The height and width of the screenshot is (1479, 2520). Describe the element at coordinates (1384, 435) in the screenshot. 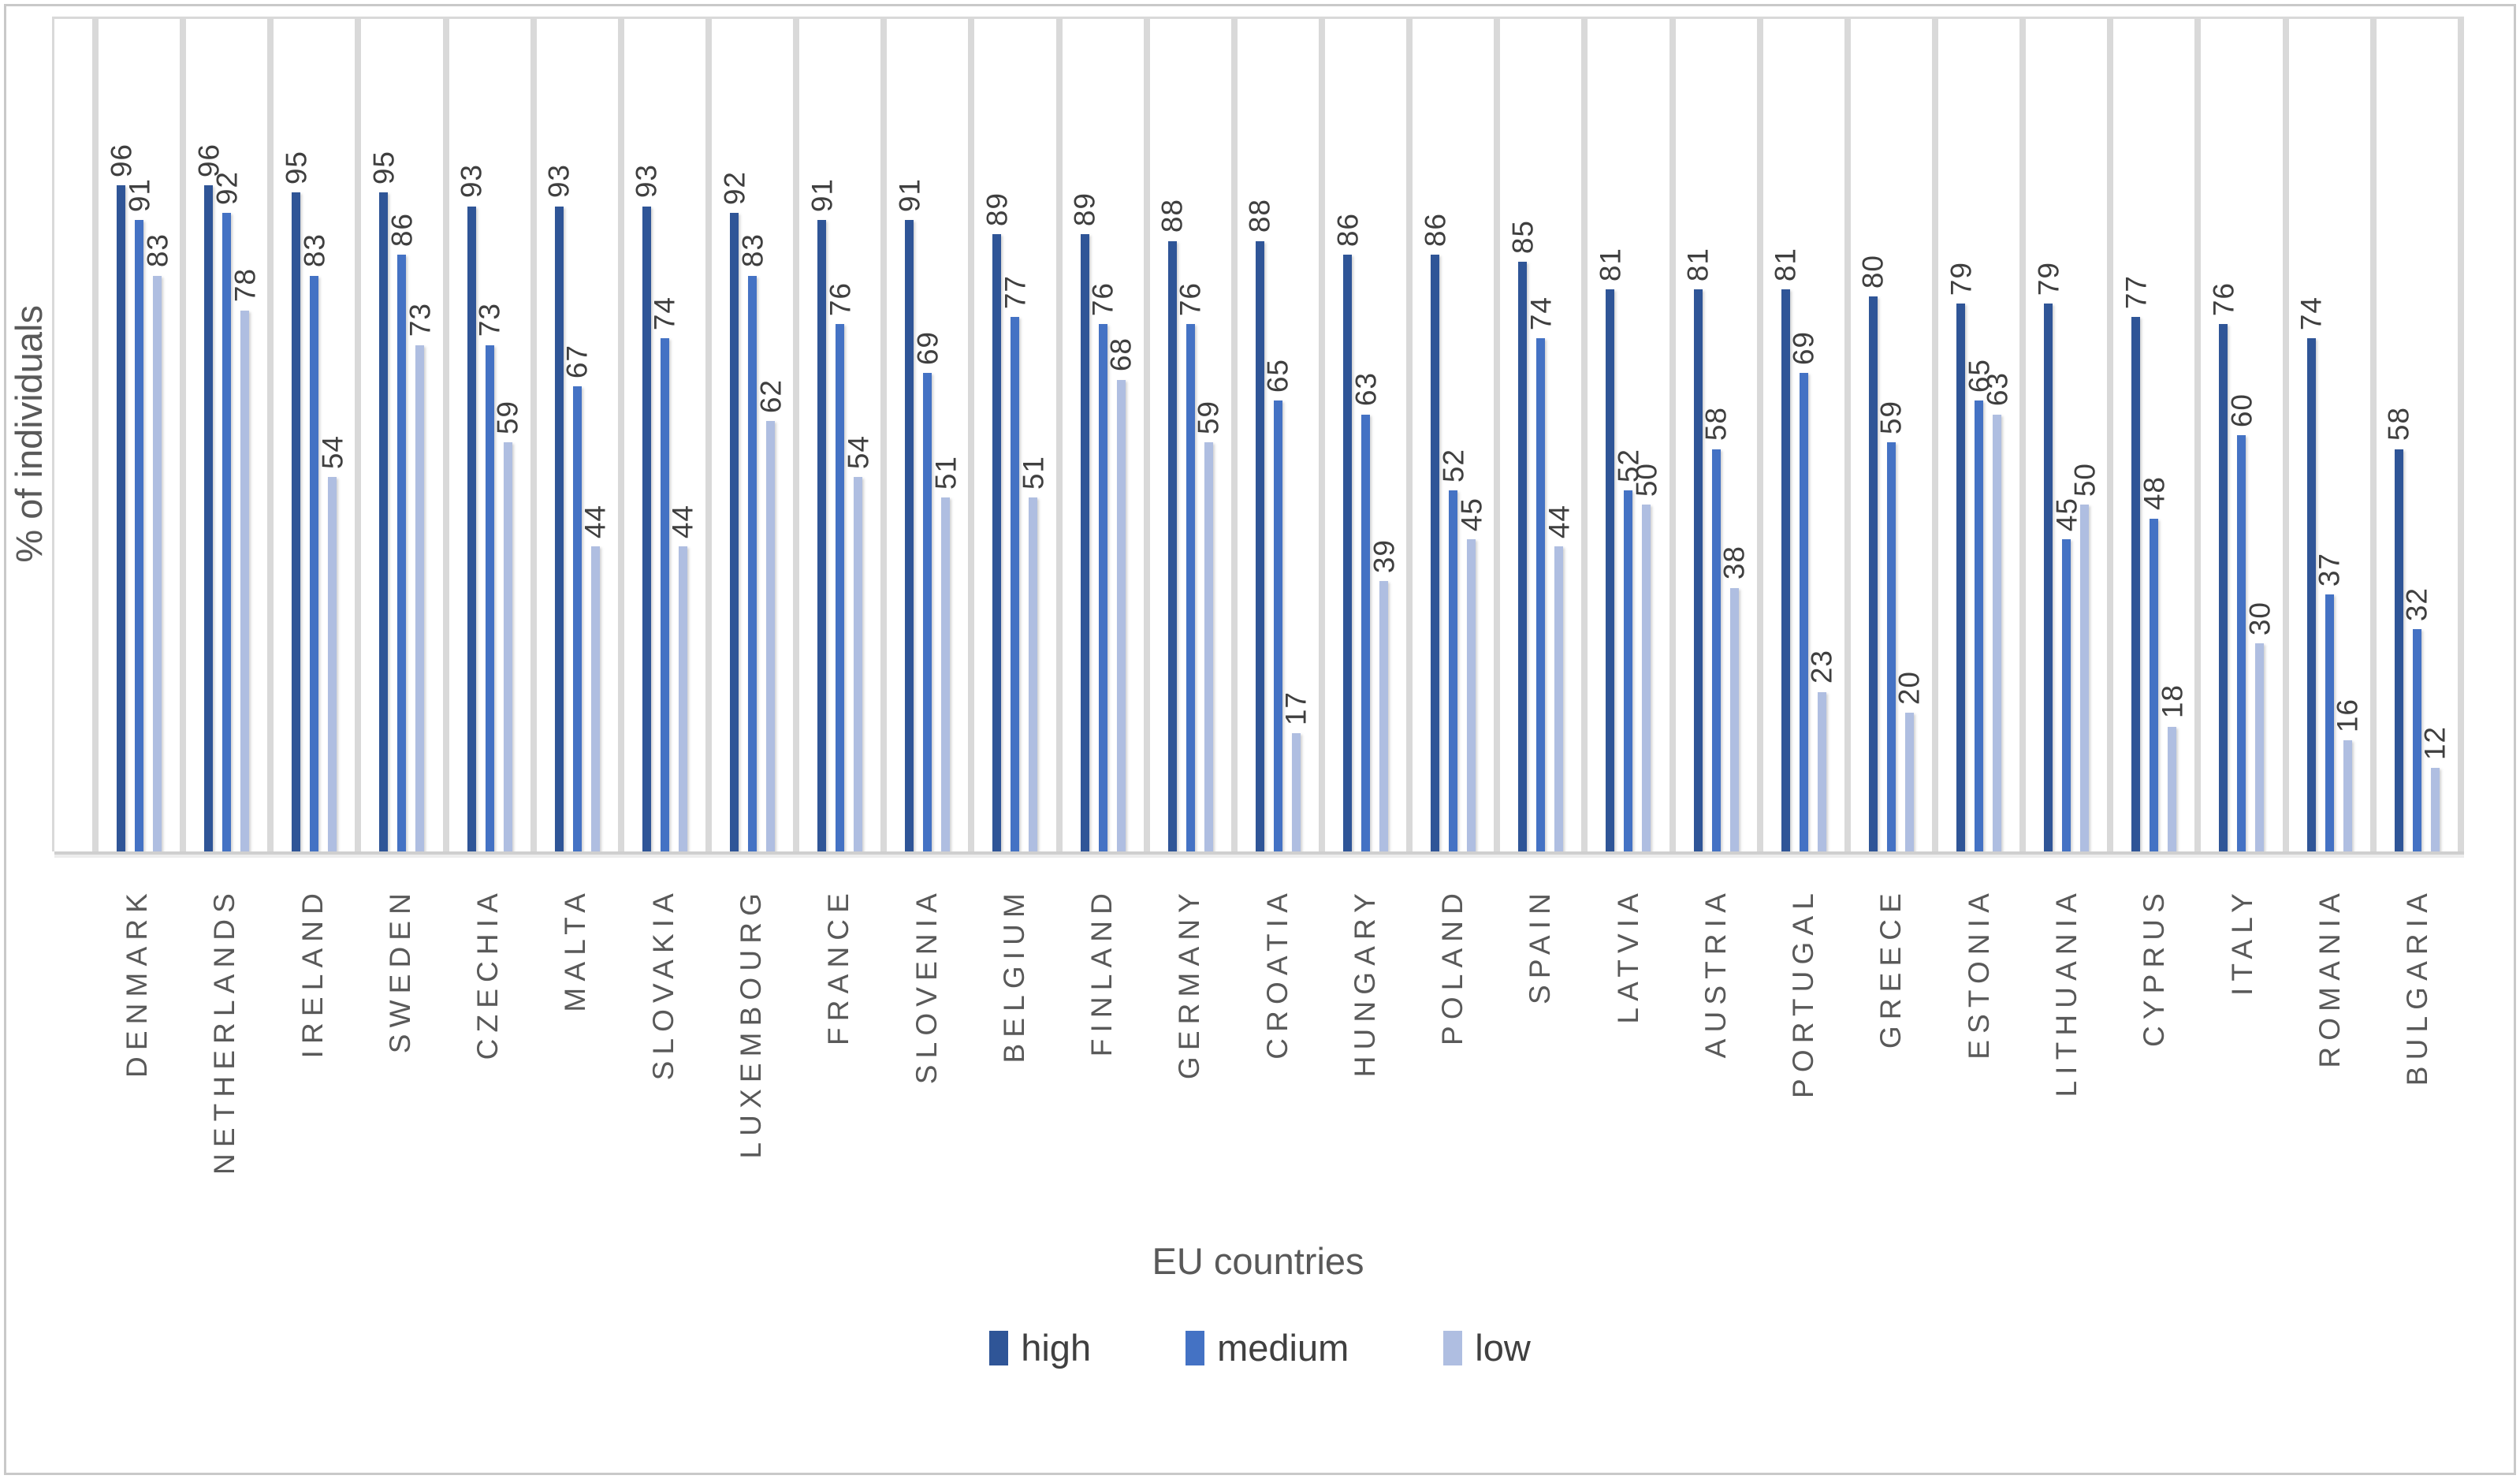

I see `bar-slot: 39` at that location.